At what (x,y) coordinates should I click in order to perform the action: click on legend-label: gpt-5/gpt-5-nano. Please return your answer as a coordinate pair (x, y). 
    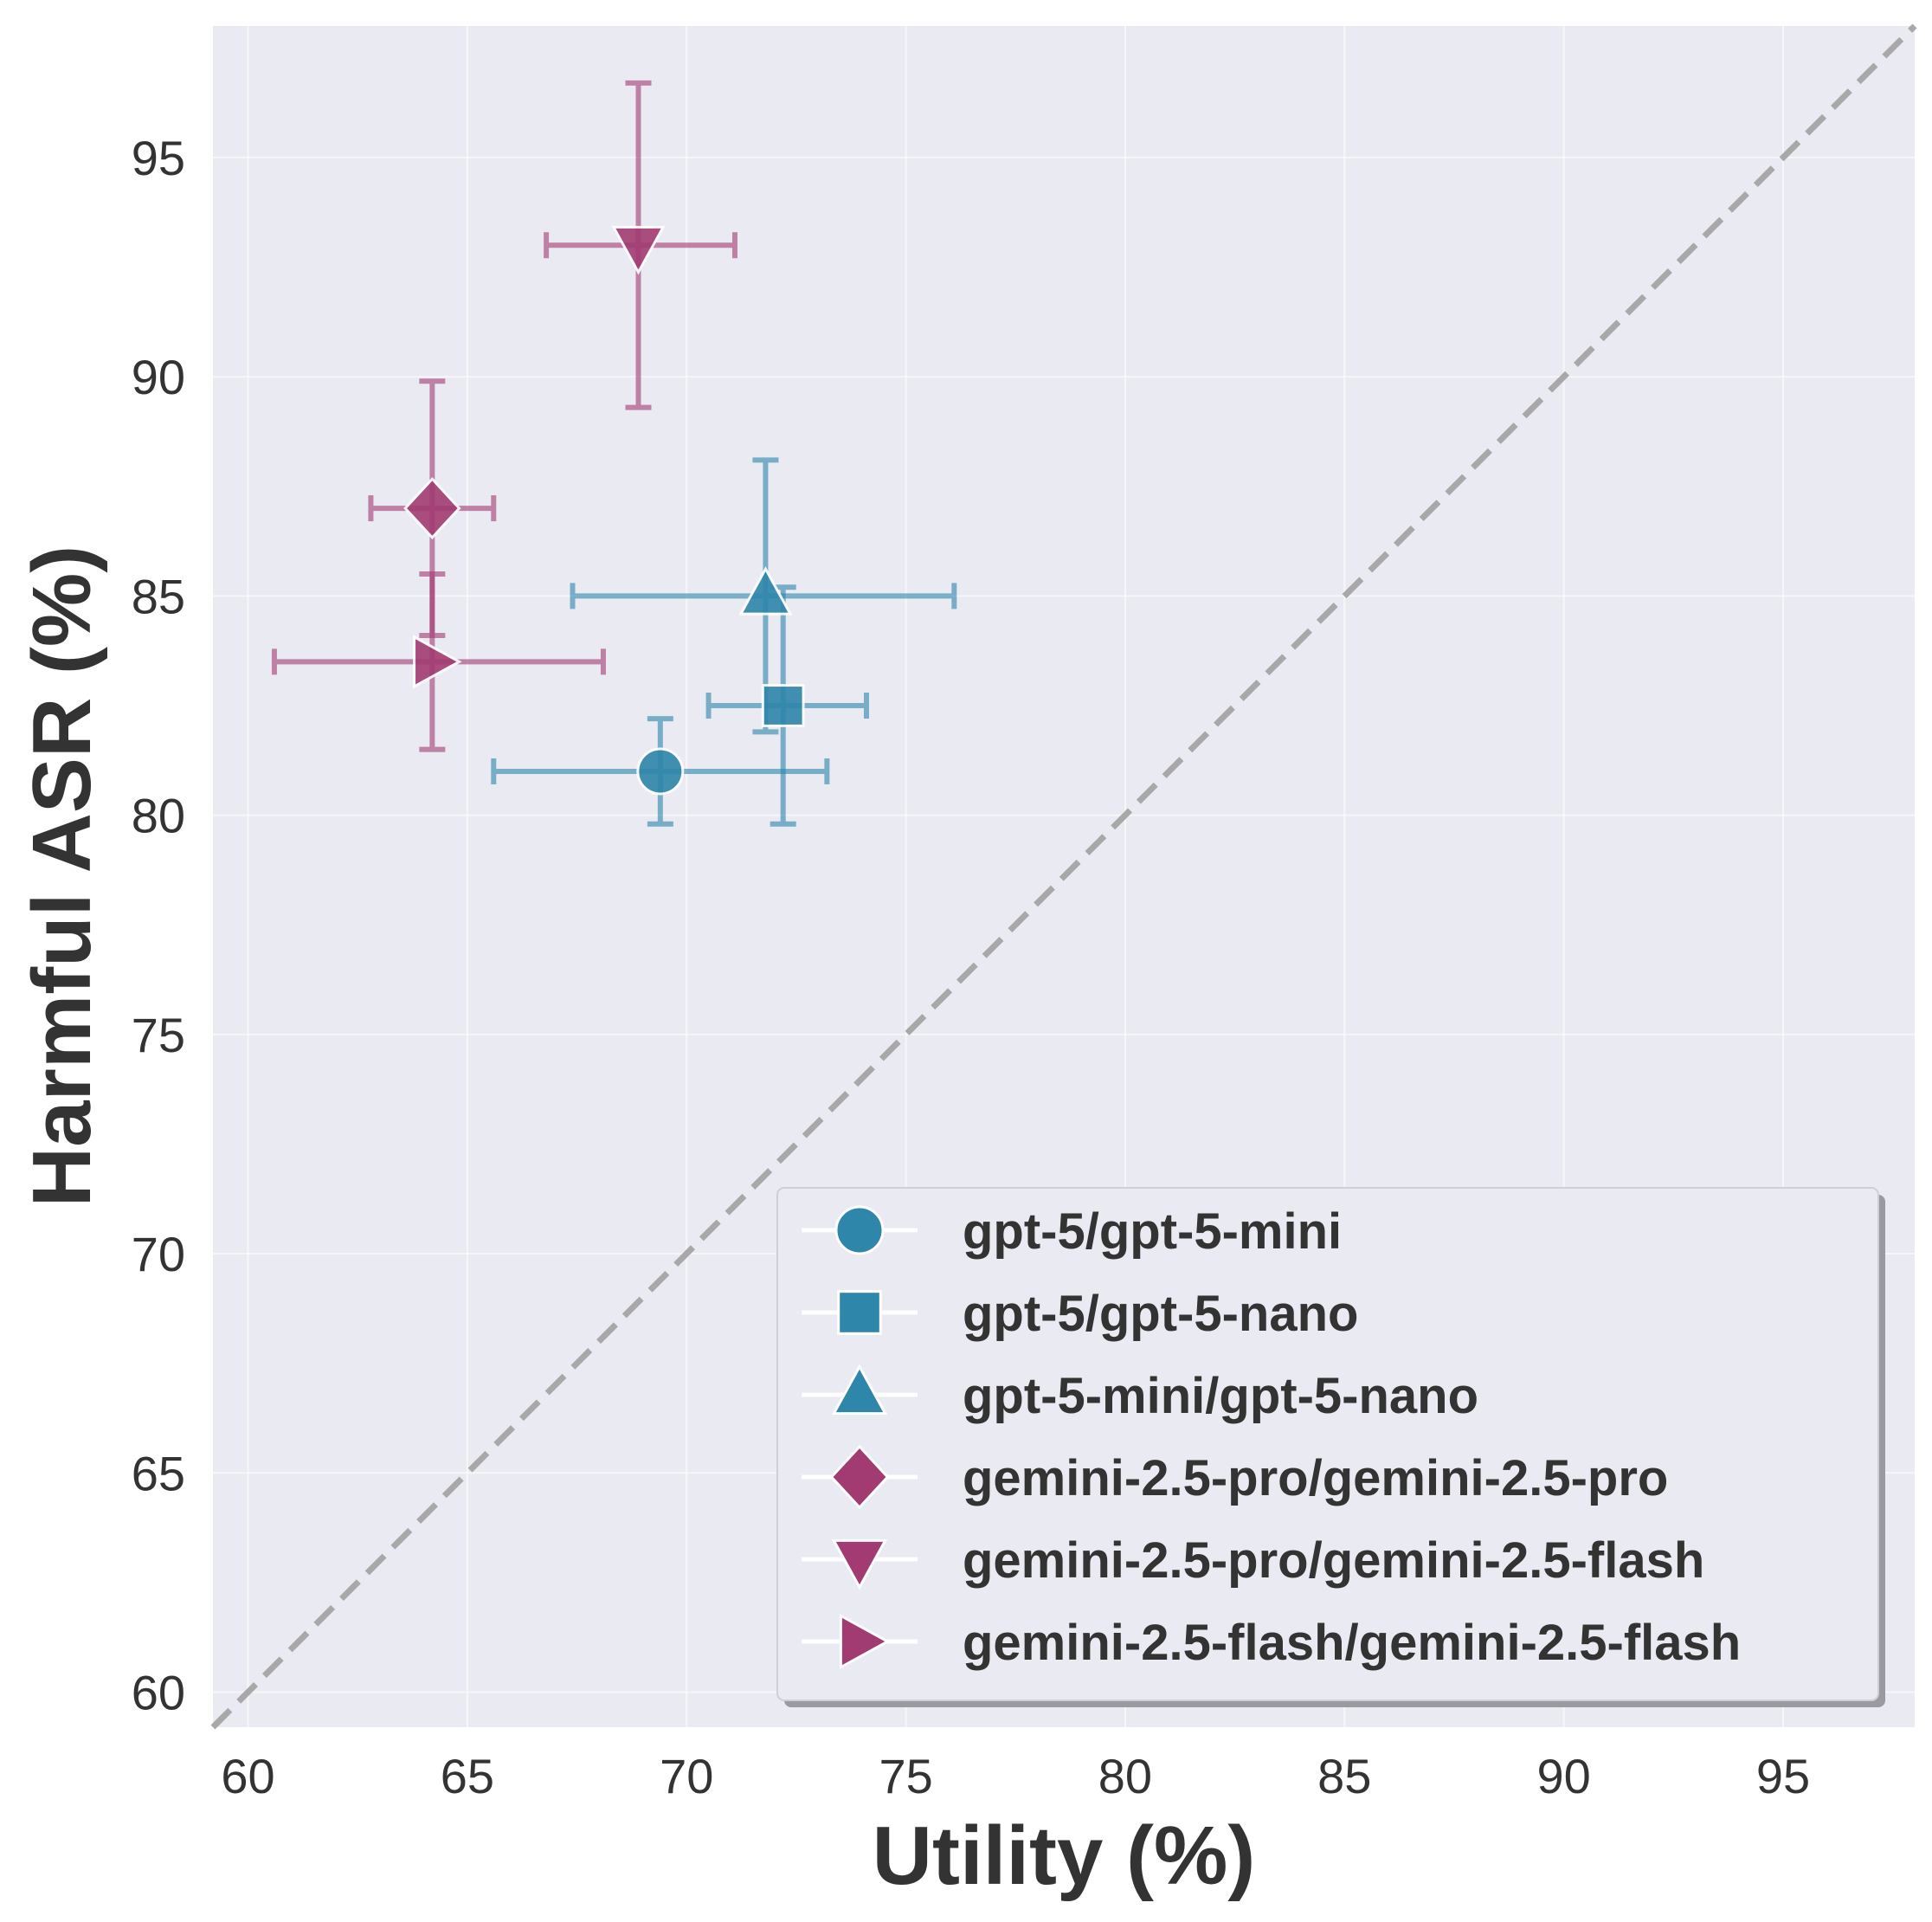
    Looking at the image, I should click on (1160, 1314).